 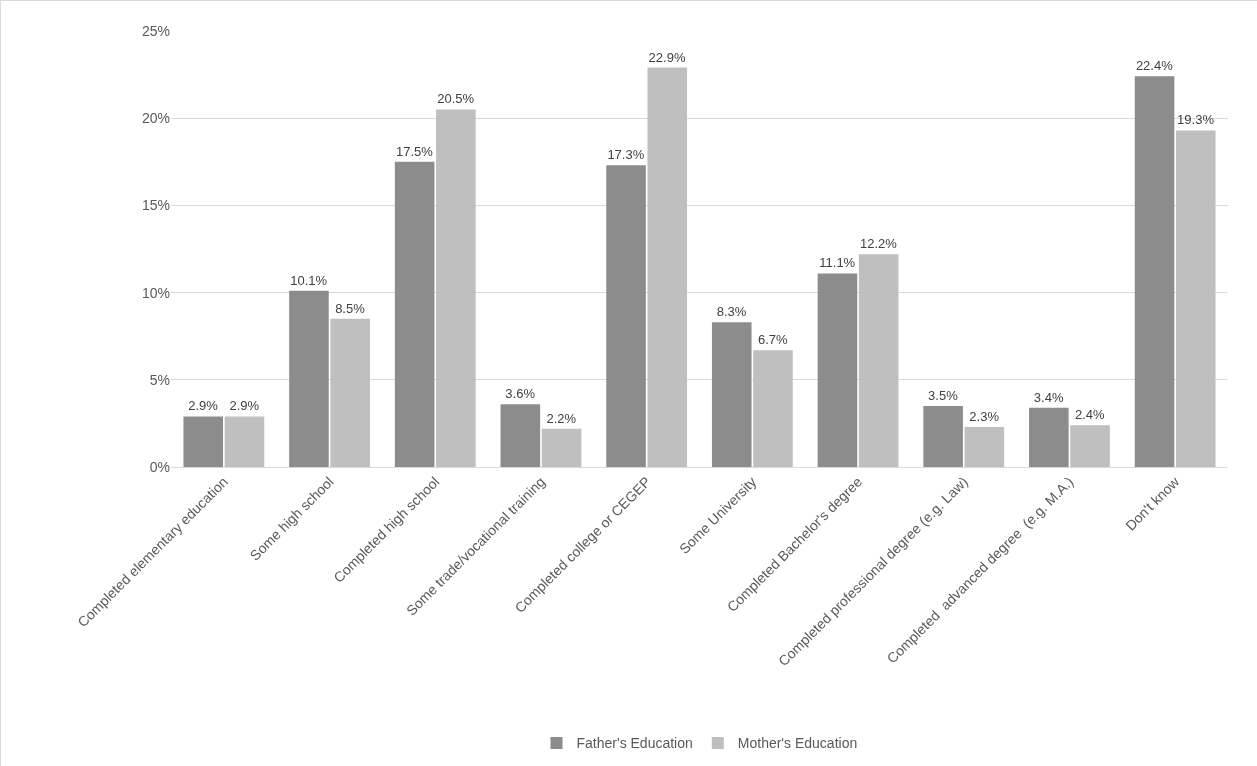 What do you see at coordinates (456, 99) in the screenshot?
I see `data-label: 20.5%` at bounding box center [456, 99].